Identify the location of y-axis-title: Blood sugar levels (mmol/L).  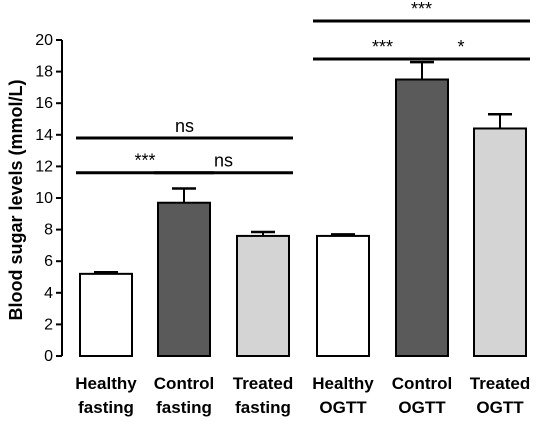
(16, 199).